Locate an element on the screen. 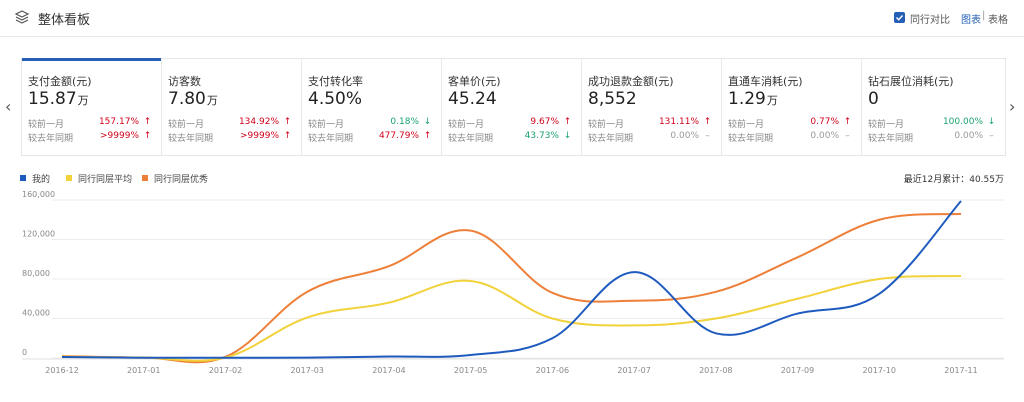 This screenshot has width=1024, height=402. legend-item: 我的 is located at coordinates (35, 178).